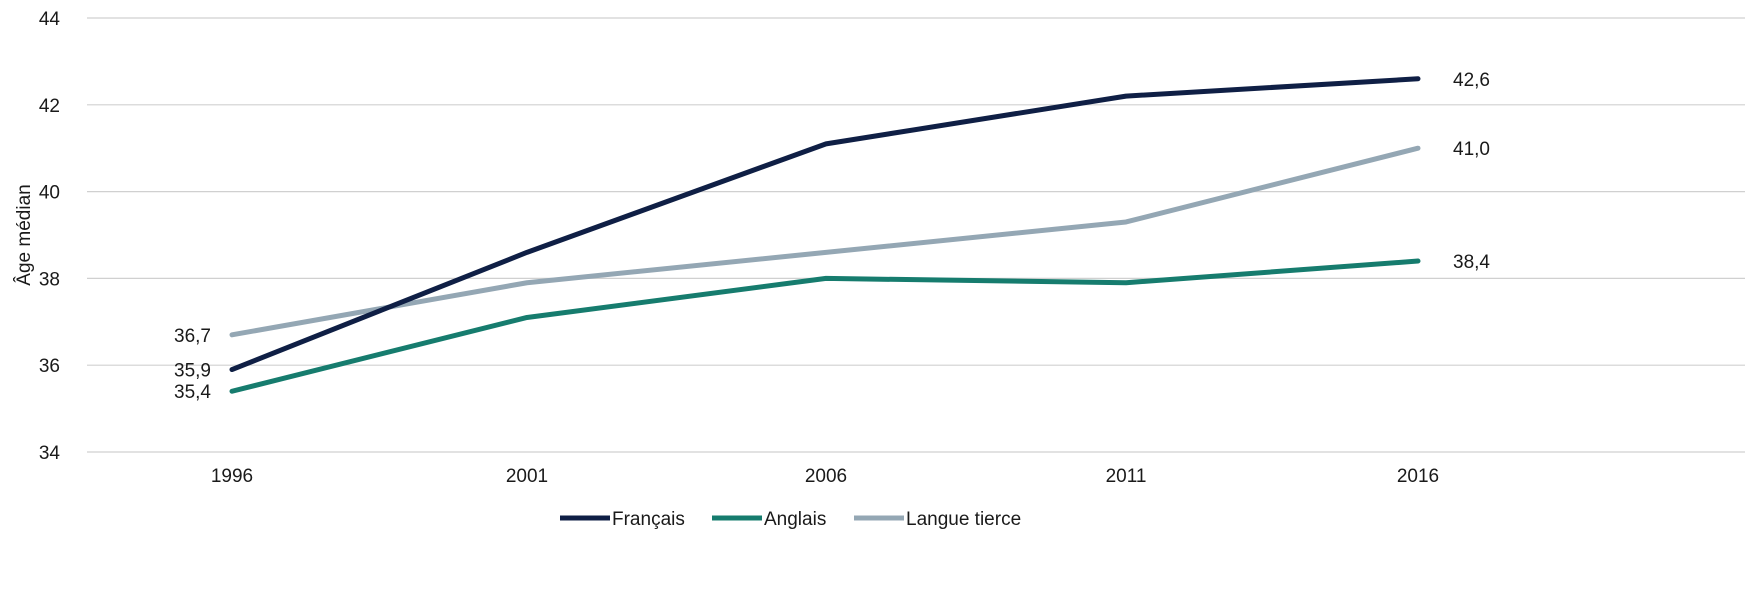 The image size is (1745, 592). I want to click on legend-label-1: Anglais, so click(795, 519).